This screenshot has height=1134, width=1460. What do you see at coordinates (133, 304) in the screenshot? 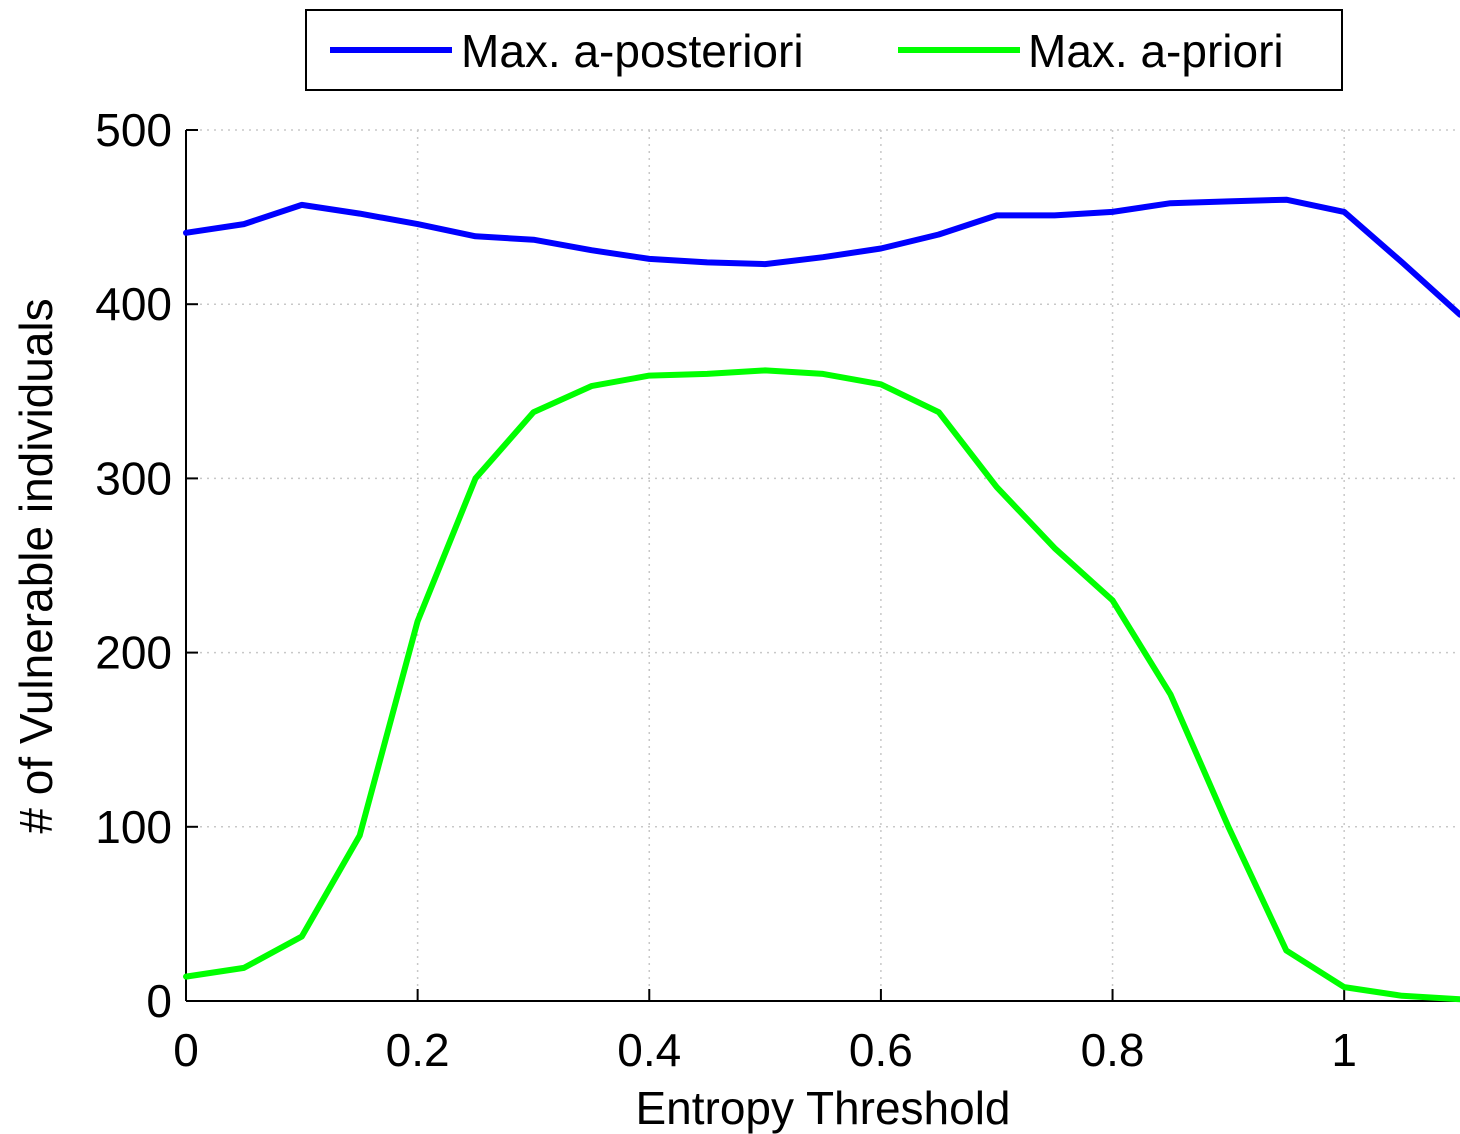
I see `y-tick-label: 400` at bounding box center [133, 304].